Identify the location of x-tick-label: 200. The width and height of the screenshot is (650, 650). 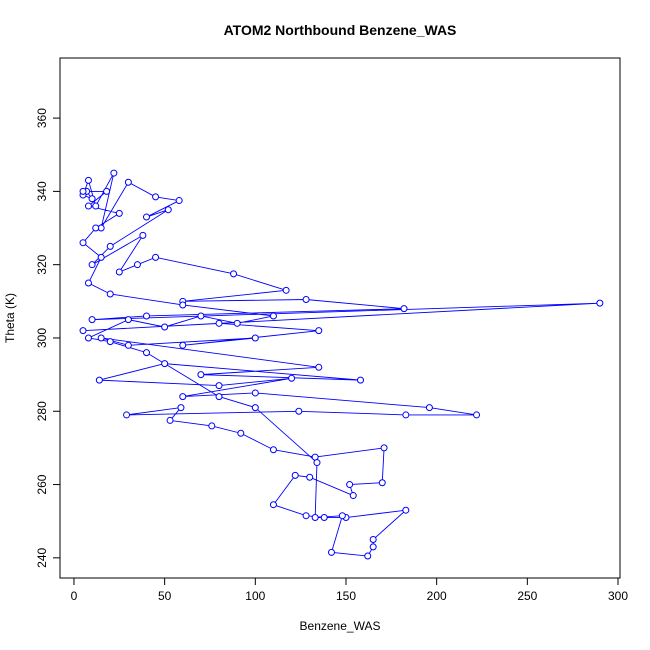
(437, 596).